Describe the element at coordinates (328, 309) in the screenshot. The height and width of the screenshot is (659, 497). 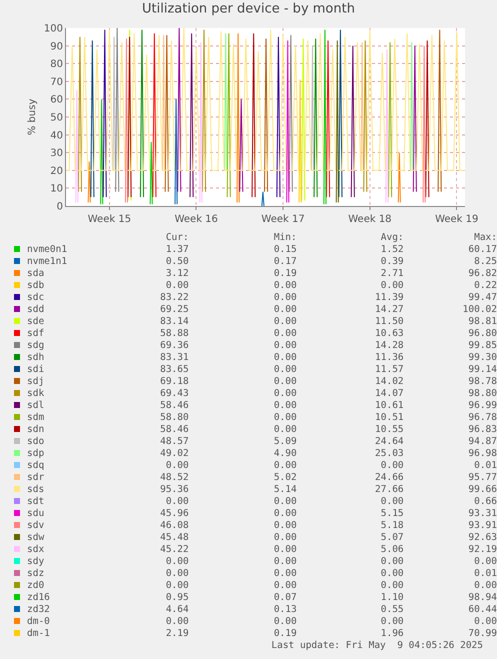
I see `text: 69.25 0.00 14.27 100.02` at that location.